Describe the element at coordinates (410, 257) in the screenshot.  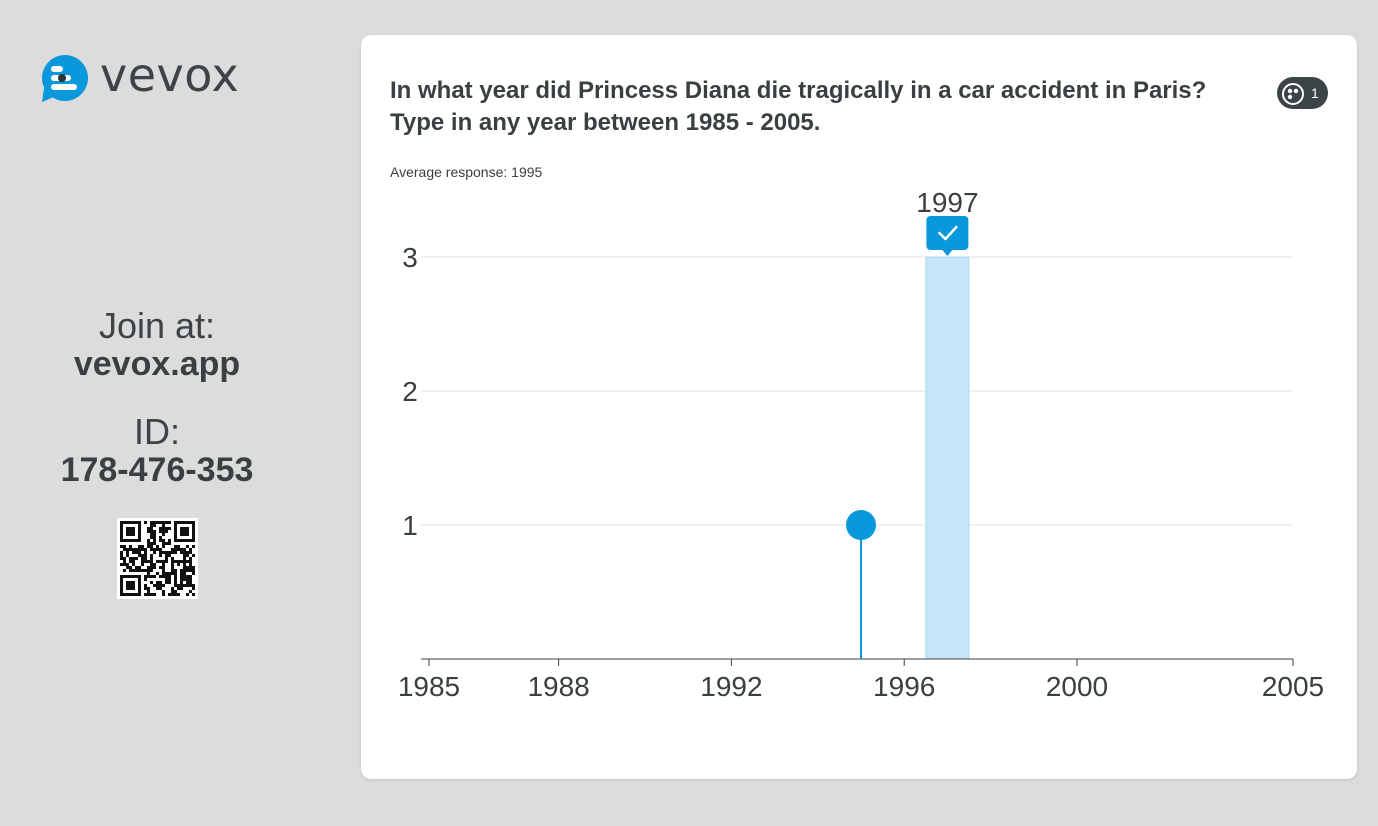
I see `y-tick-label: 3` at that location.